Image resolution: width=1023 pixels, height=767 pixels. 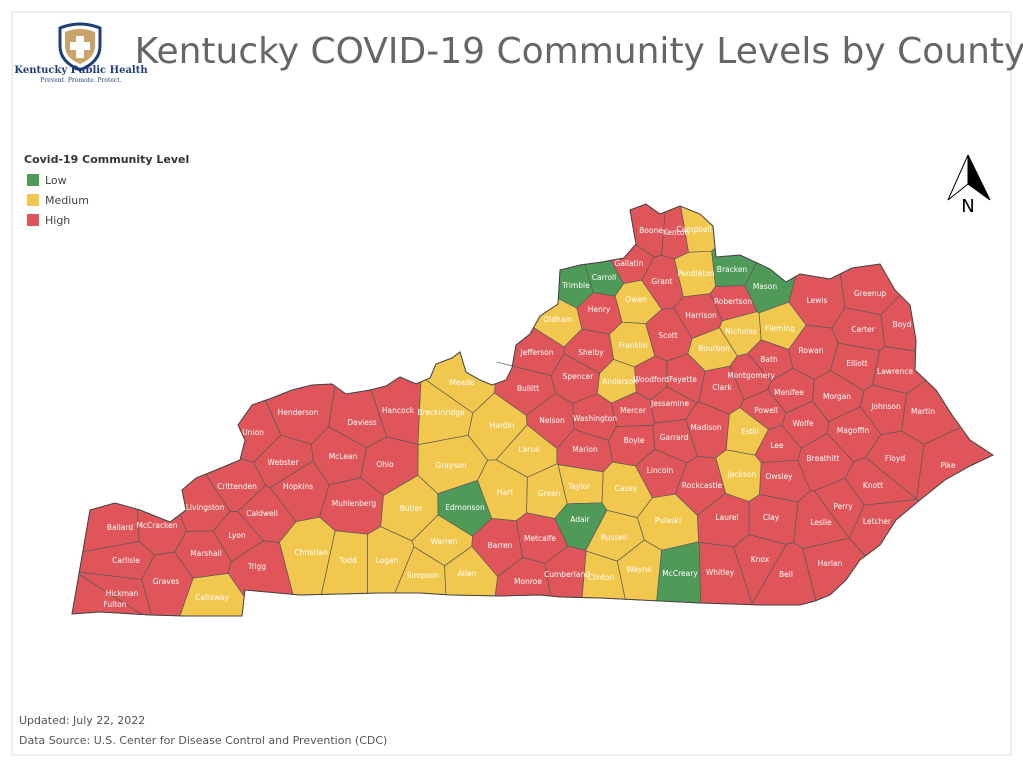 I want to click on north-arrow, so click(x=969, y=177).